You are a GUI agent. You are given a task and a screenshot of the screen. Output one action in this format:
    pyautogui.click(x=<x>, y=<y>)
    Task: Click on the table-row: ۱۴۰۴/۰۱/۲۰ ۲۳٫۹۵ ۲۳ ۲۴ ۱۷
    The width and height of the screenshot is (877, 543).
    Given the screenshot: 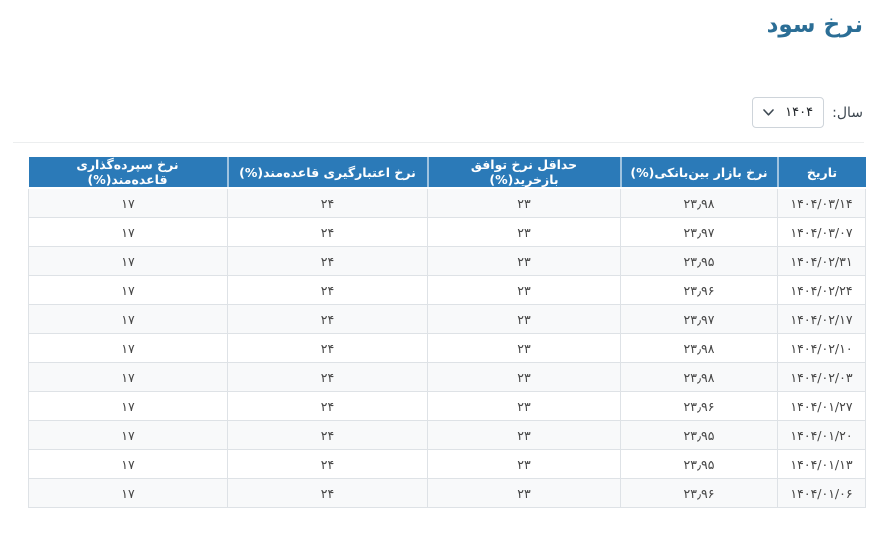 What is the action you would take?
    pyautogui.click(x=447, y=435)
    